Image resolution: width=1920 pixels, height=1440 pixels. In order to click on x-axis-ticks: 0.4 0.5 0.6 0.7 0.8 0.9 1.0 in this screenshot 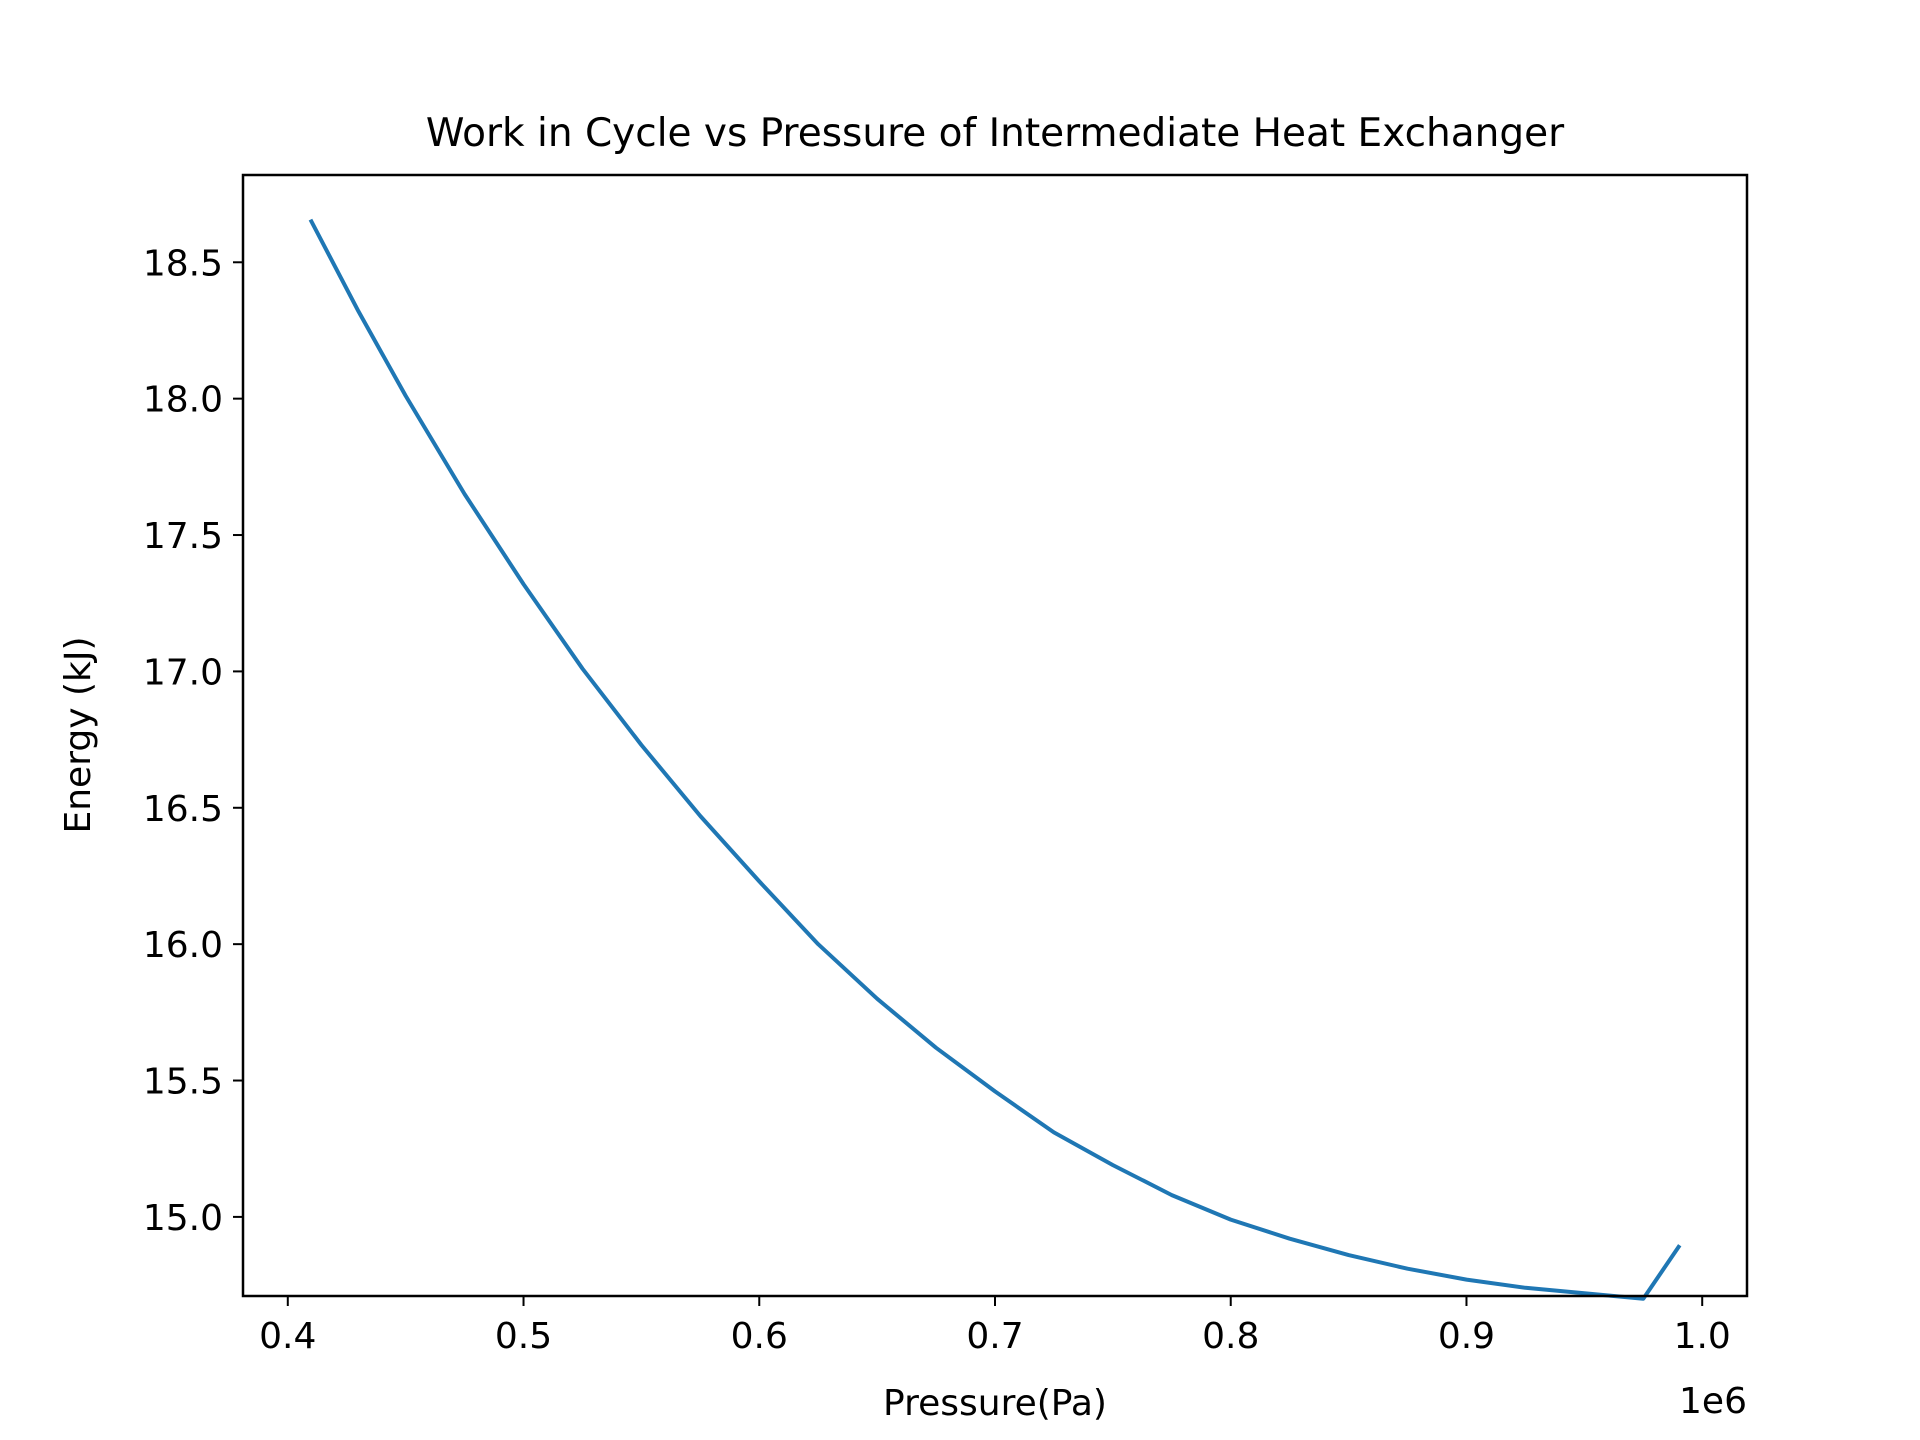, I will do `click(995, 1326)`.